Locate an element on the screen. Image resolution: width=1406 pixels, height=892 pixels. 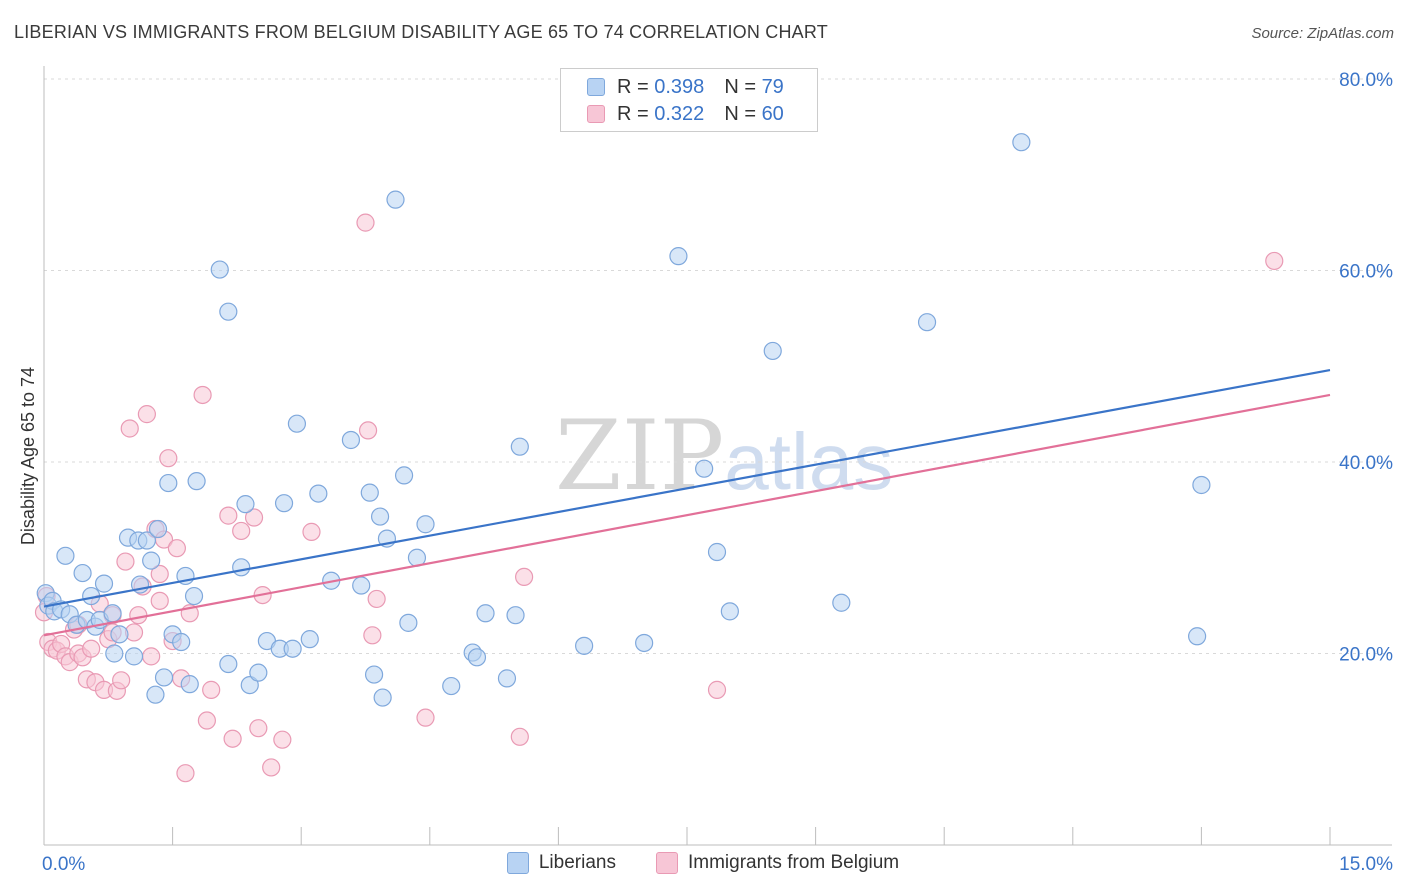
legend-row-belgium: R = 0.322 N = 60 is located at coordinates (685, 114).